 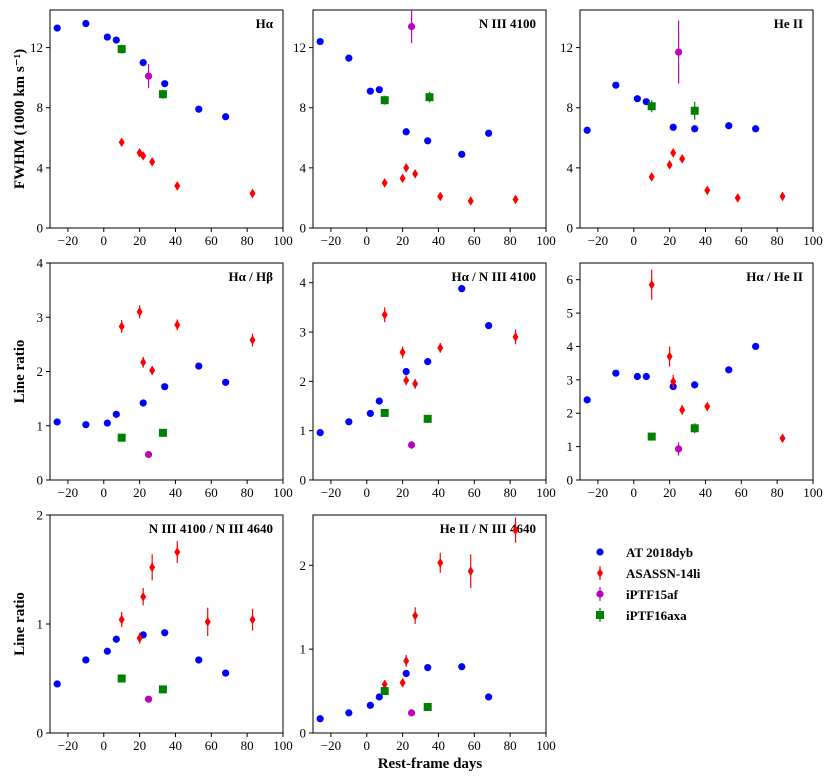 What do you see at coordinates (20, 119) in the screenshot?
I see `y-axis-label: FWHM (1000 km s⁻¹)` at bounding box center [20, 119].